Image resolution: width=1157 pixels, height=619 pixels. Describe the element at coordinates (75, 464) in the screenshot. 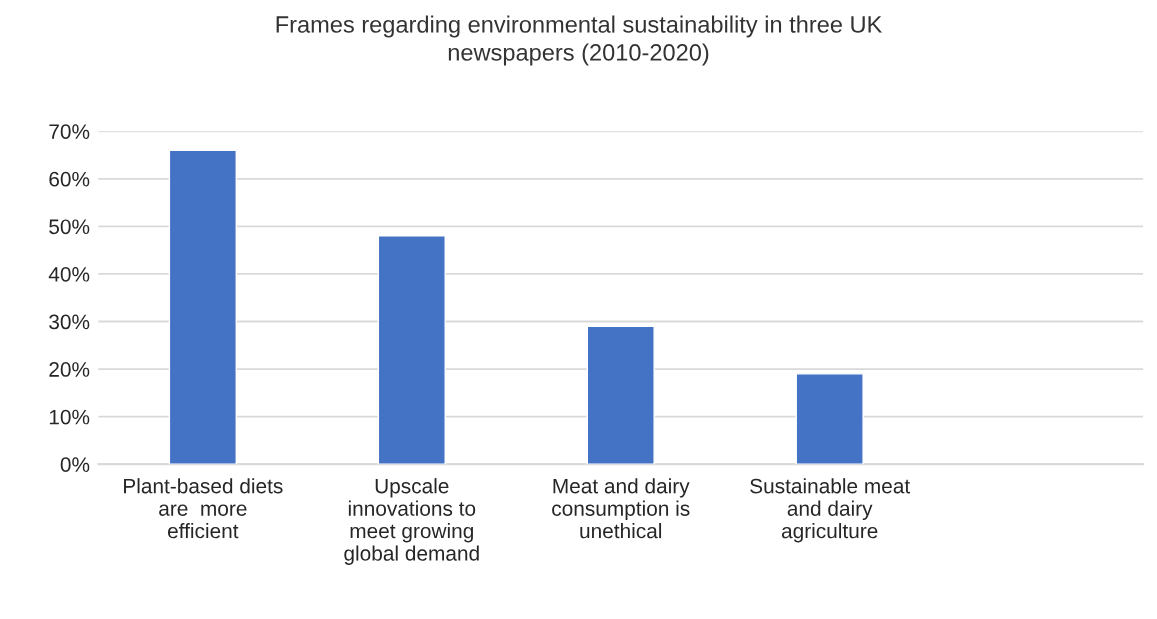

I see `y-tick-label: 0%` at that location.